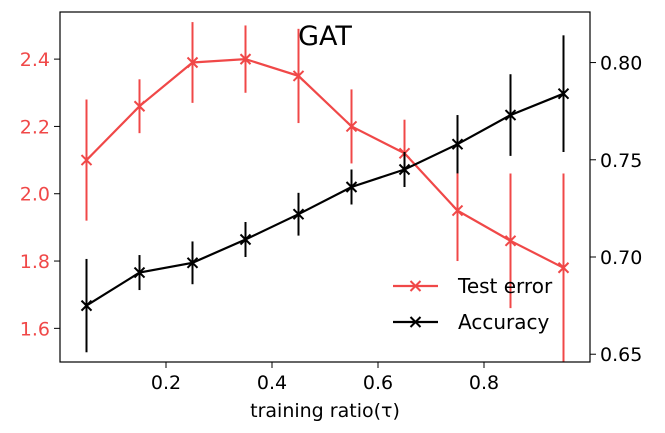  What do you see at coordinates (378, 383) in the screenshot?
I see `x-tick-label: 0.6` at bounding box center [378, 383].